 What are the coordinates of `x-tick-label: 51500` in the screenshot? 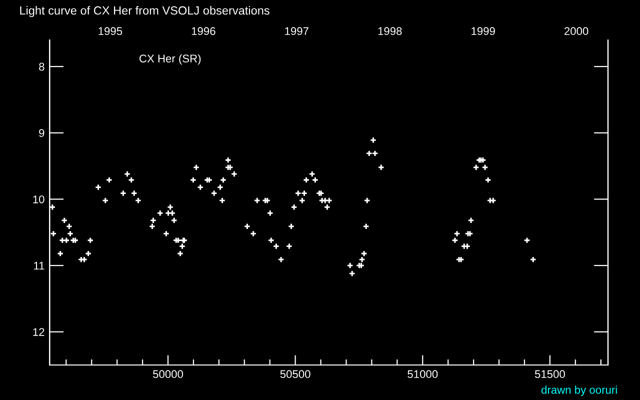 It's located at (549, 374).